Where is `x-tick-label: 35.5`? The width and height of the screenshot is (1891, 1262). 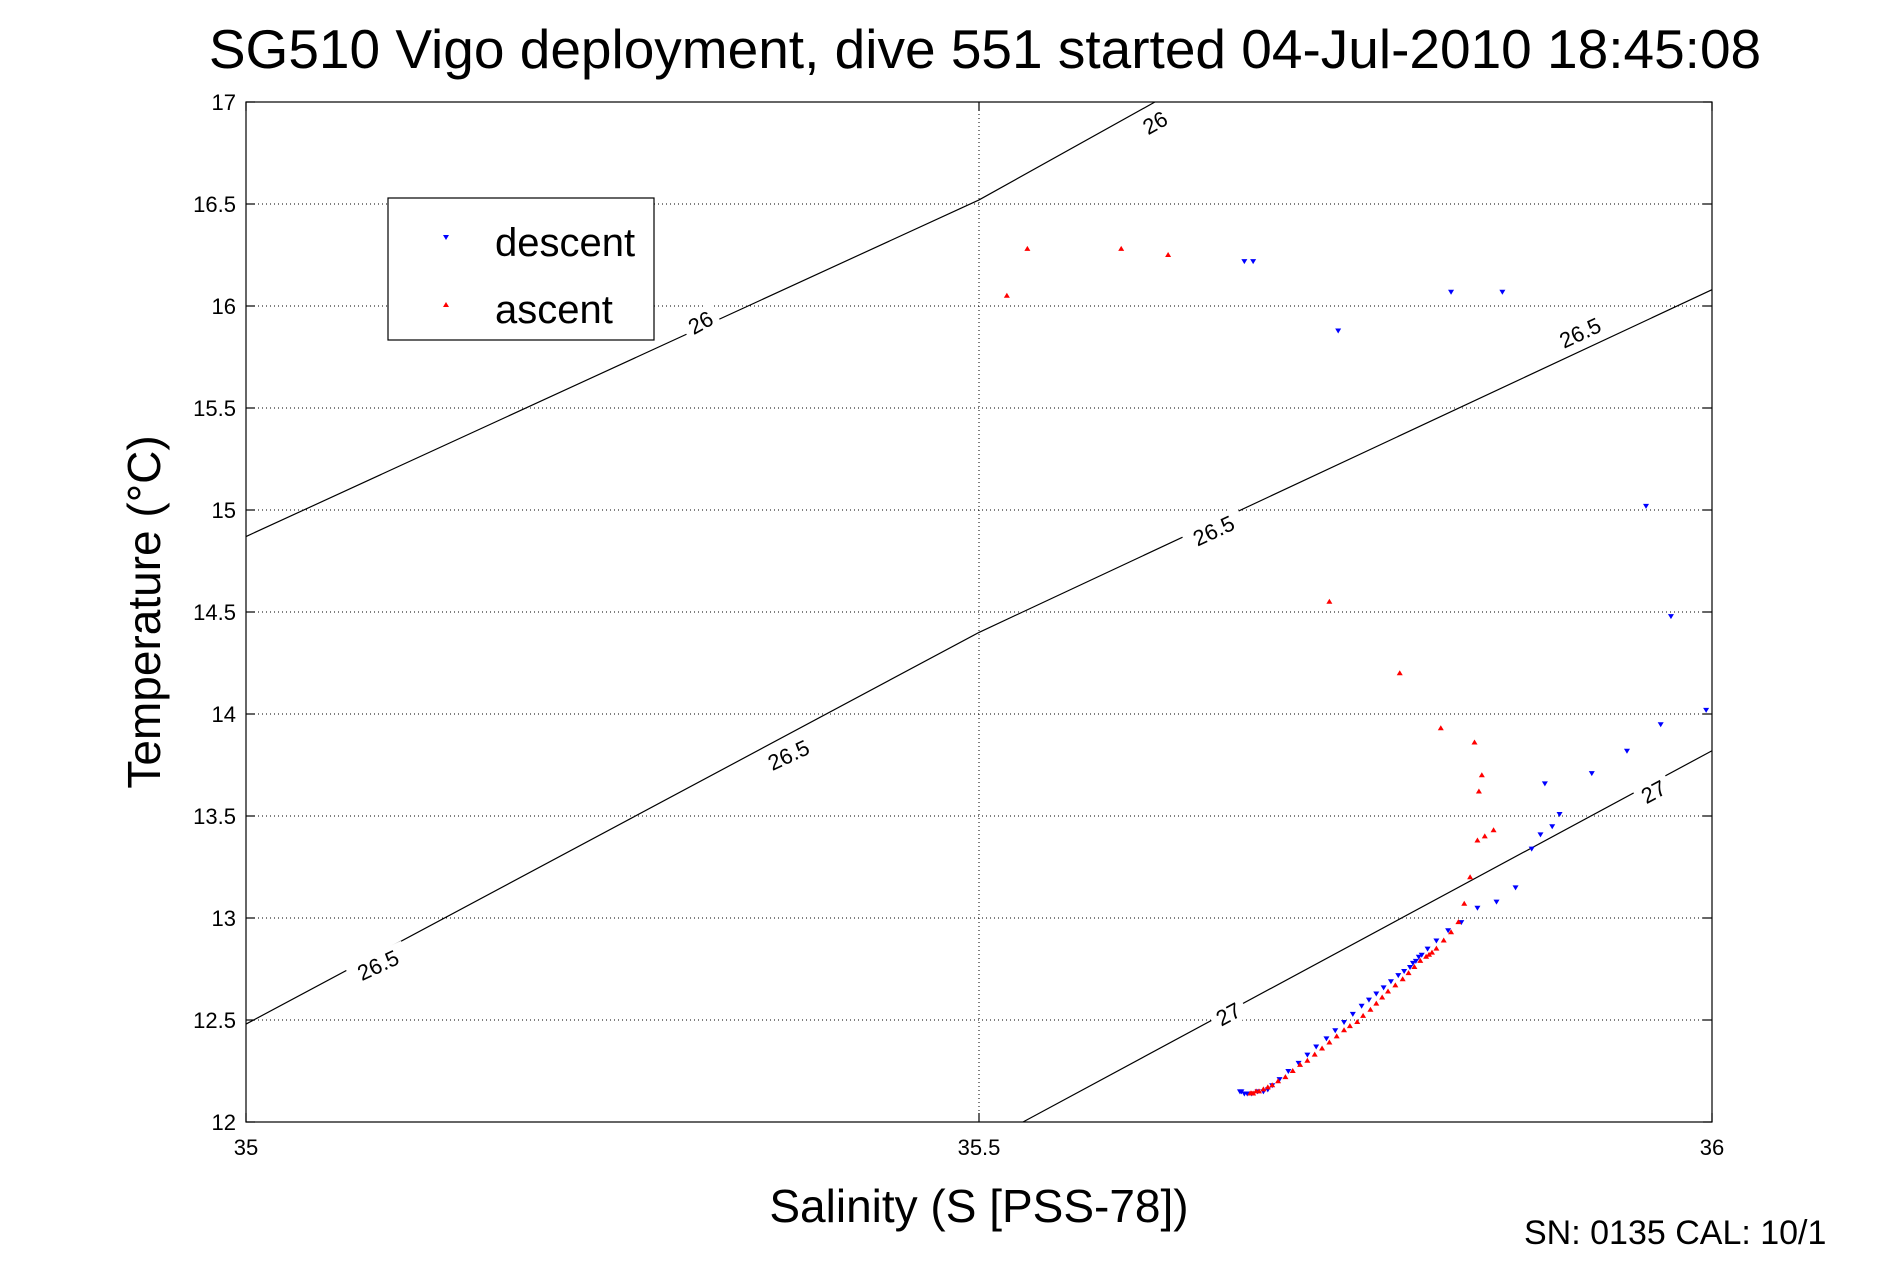 x-tick-label: 35.5 is located at coordinates (979, 1147).